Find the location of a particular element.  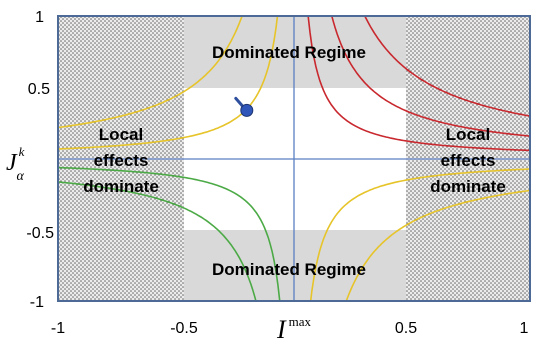

left-region-label-line3: dominate is located at coordinates (121, 186).